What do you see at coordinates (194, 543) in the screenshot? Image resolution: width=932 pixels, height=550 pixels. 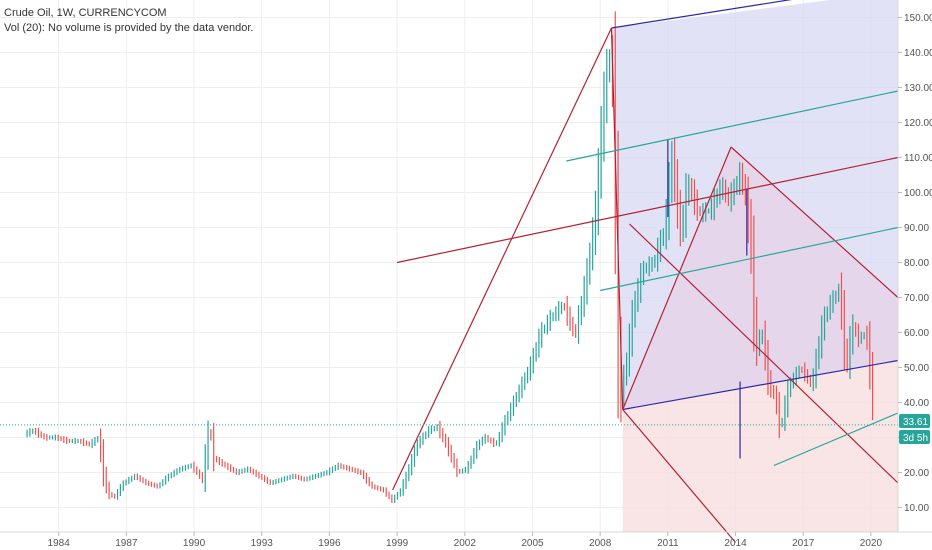 I see `x-tick-label: 1990` at bounding box center [194, 543].